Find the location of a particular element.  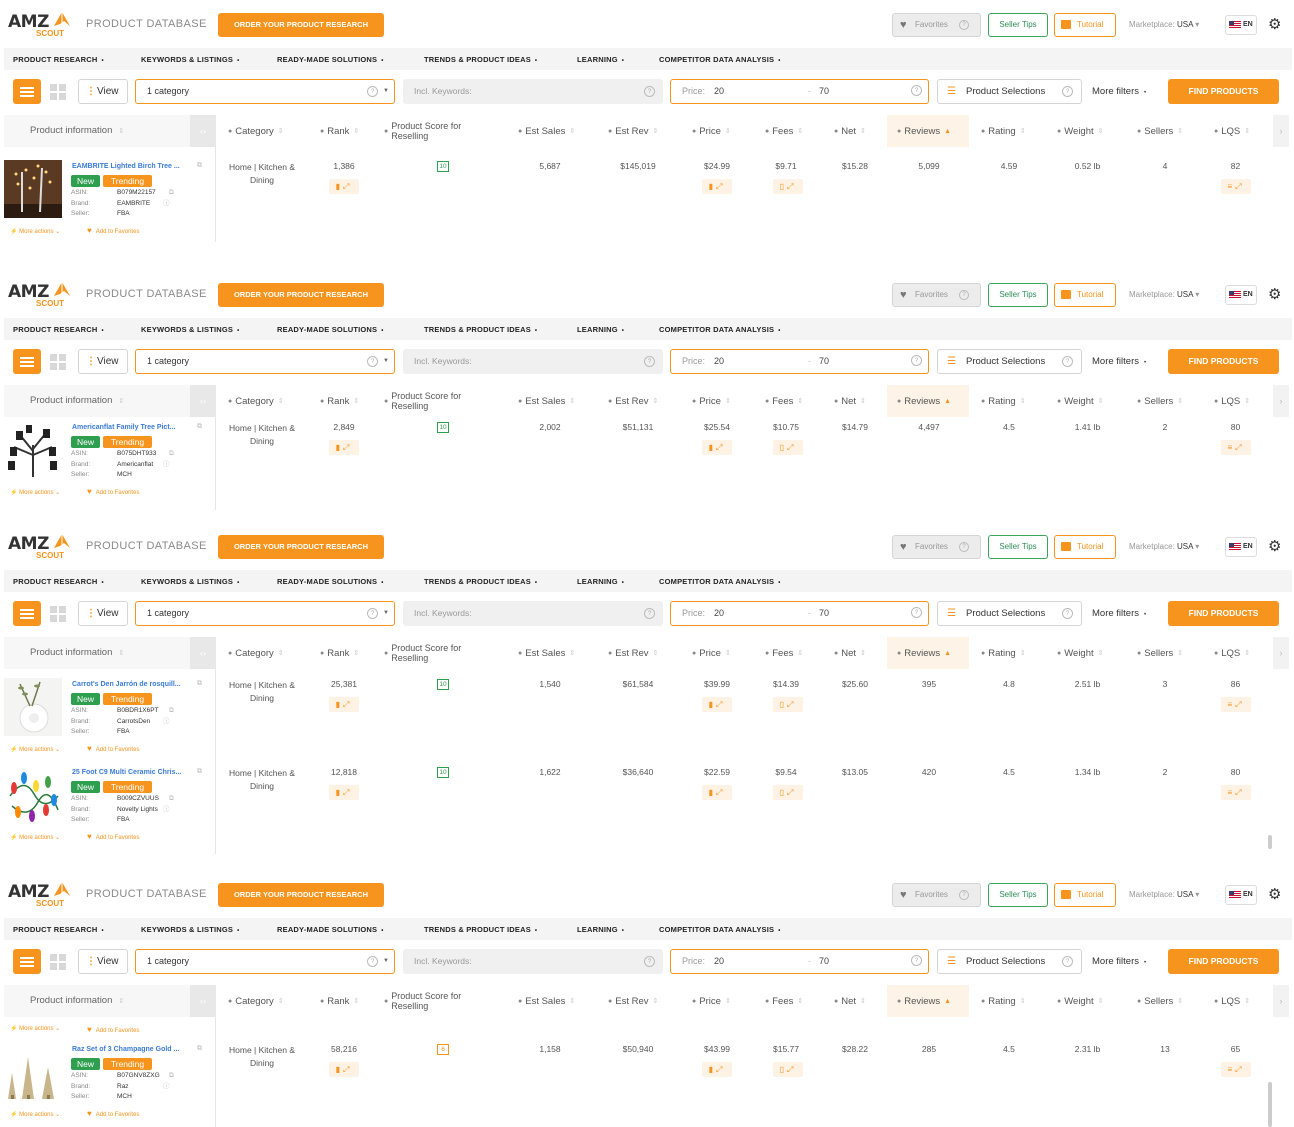

column-rating: ● Rating ⇕ is located at coordinates (1011, 131).